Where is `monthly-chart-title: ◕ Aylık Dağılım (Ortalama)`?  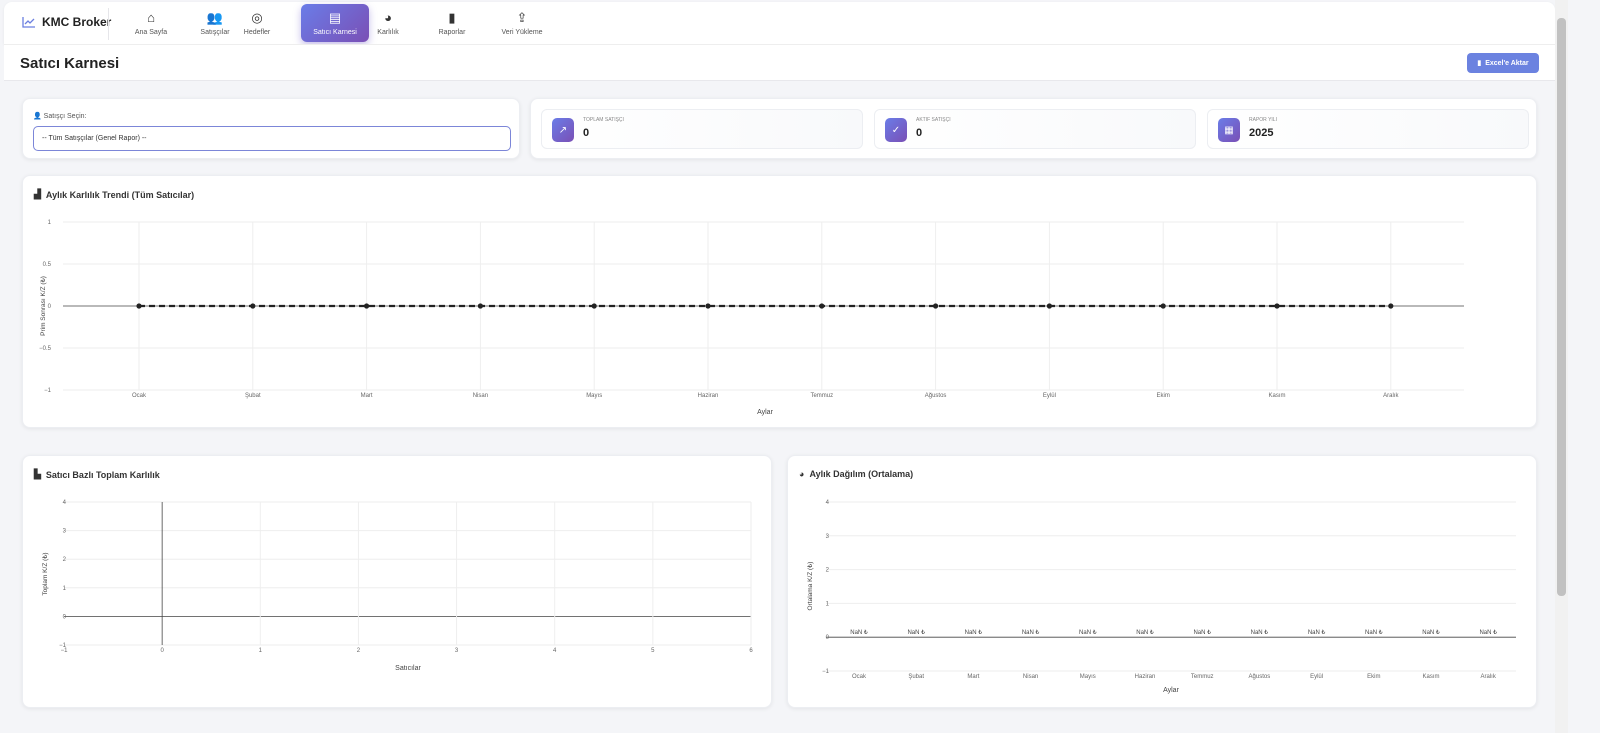
monthly-chart-title: ◕ Aylık Dağılım (Ortalama) is located at coordinates (856, 474).